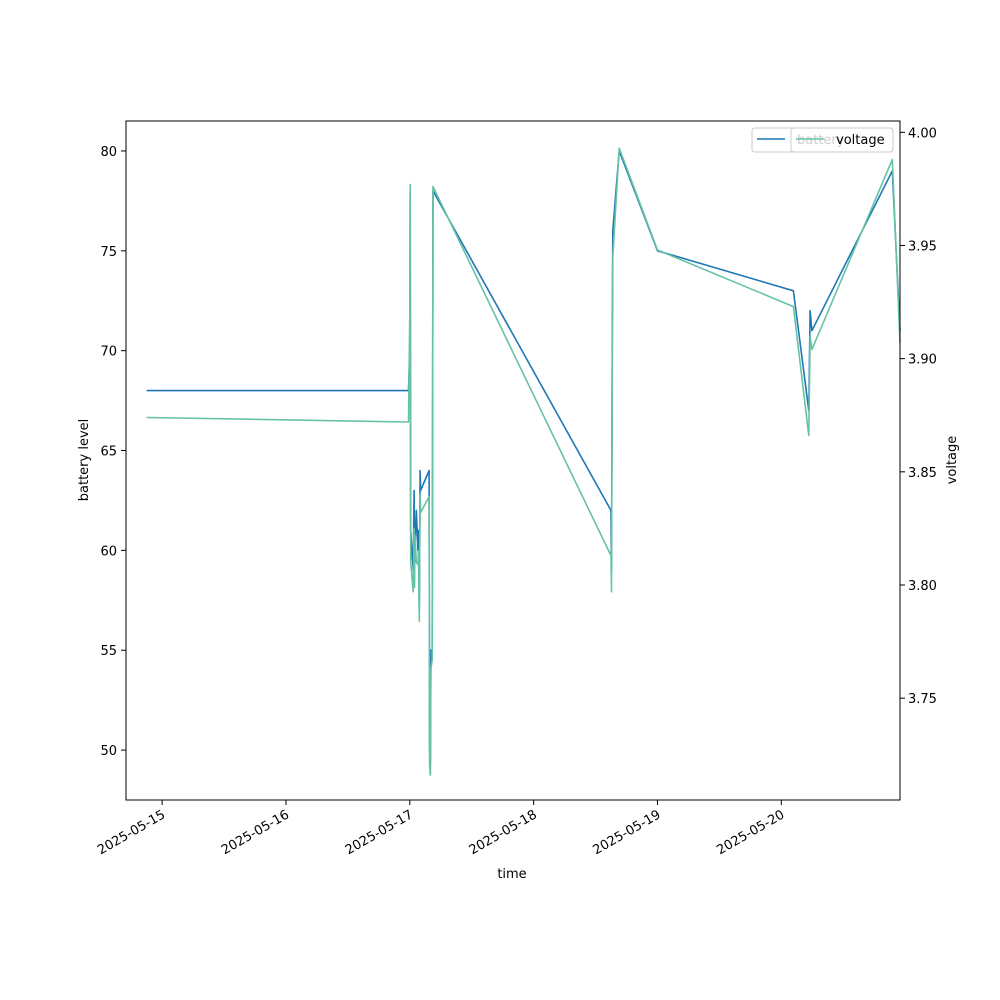  Describe the element at coordinates (108, 352) in the screenshot. I see `y-left-tick-label: 70` at that location.